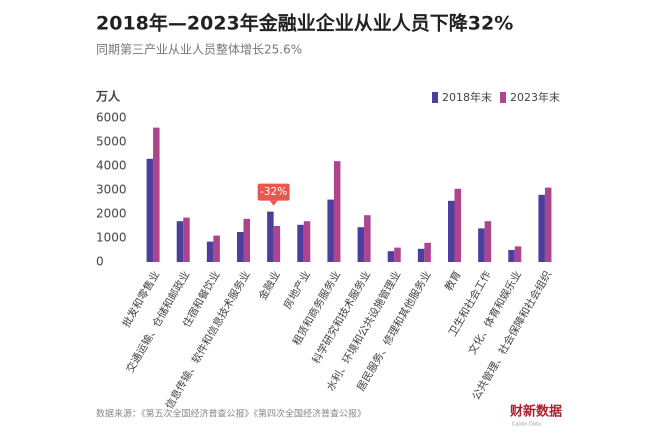 This screenshot has width=660, height=443. Describe the element at coordinates (100, 262) in the screenshot. I see `y-tick-label: 0` at that location.